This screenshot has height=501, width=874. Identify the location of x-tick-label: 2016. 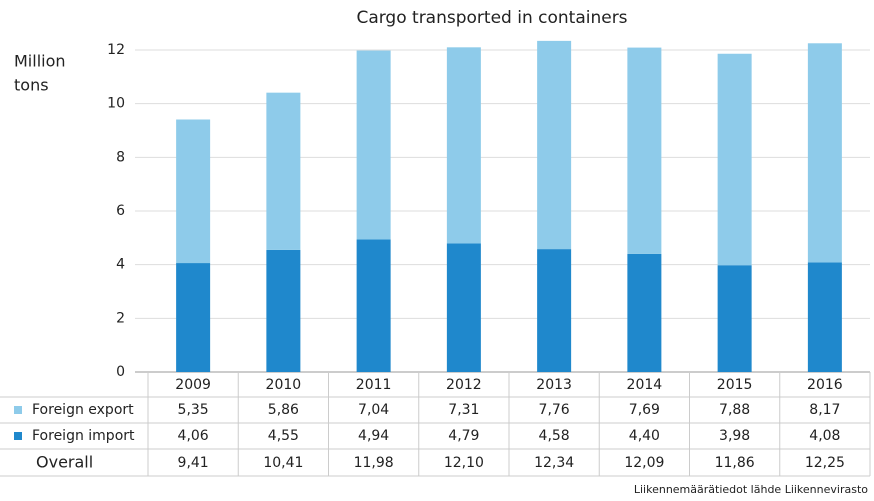
(825, 385).